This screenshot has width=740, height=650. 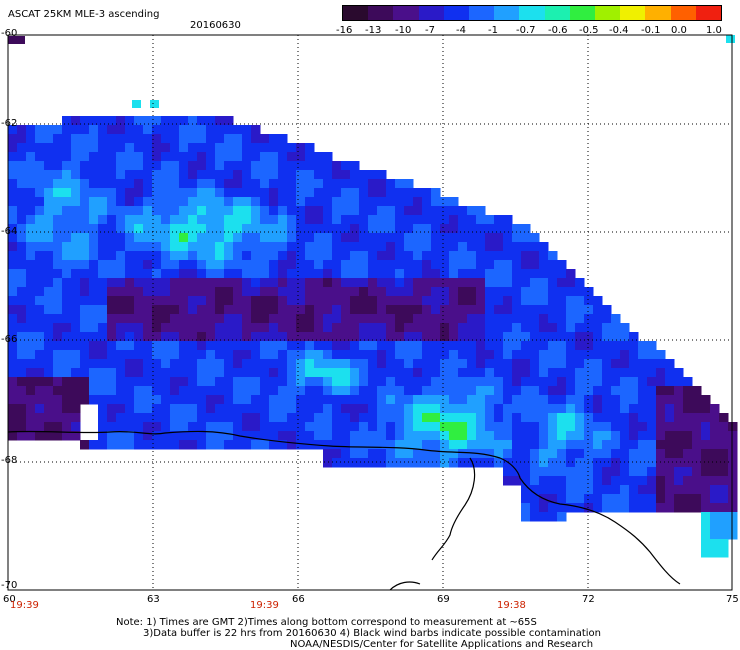 I want to click on latitude-label: -62, so click(x=9, y=123).